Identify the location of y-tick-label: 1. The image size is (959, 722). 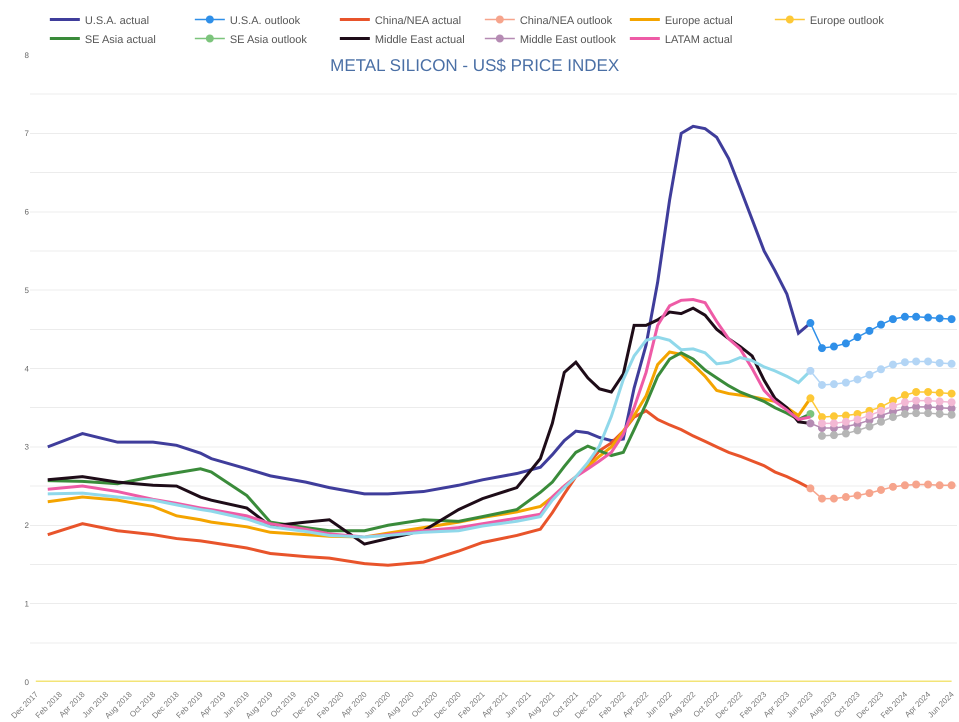
(27, 603).